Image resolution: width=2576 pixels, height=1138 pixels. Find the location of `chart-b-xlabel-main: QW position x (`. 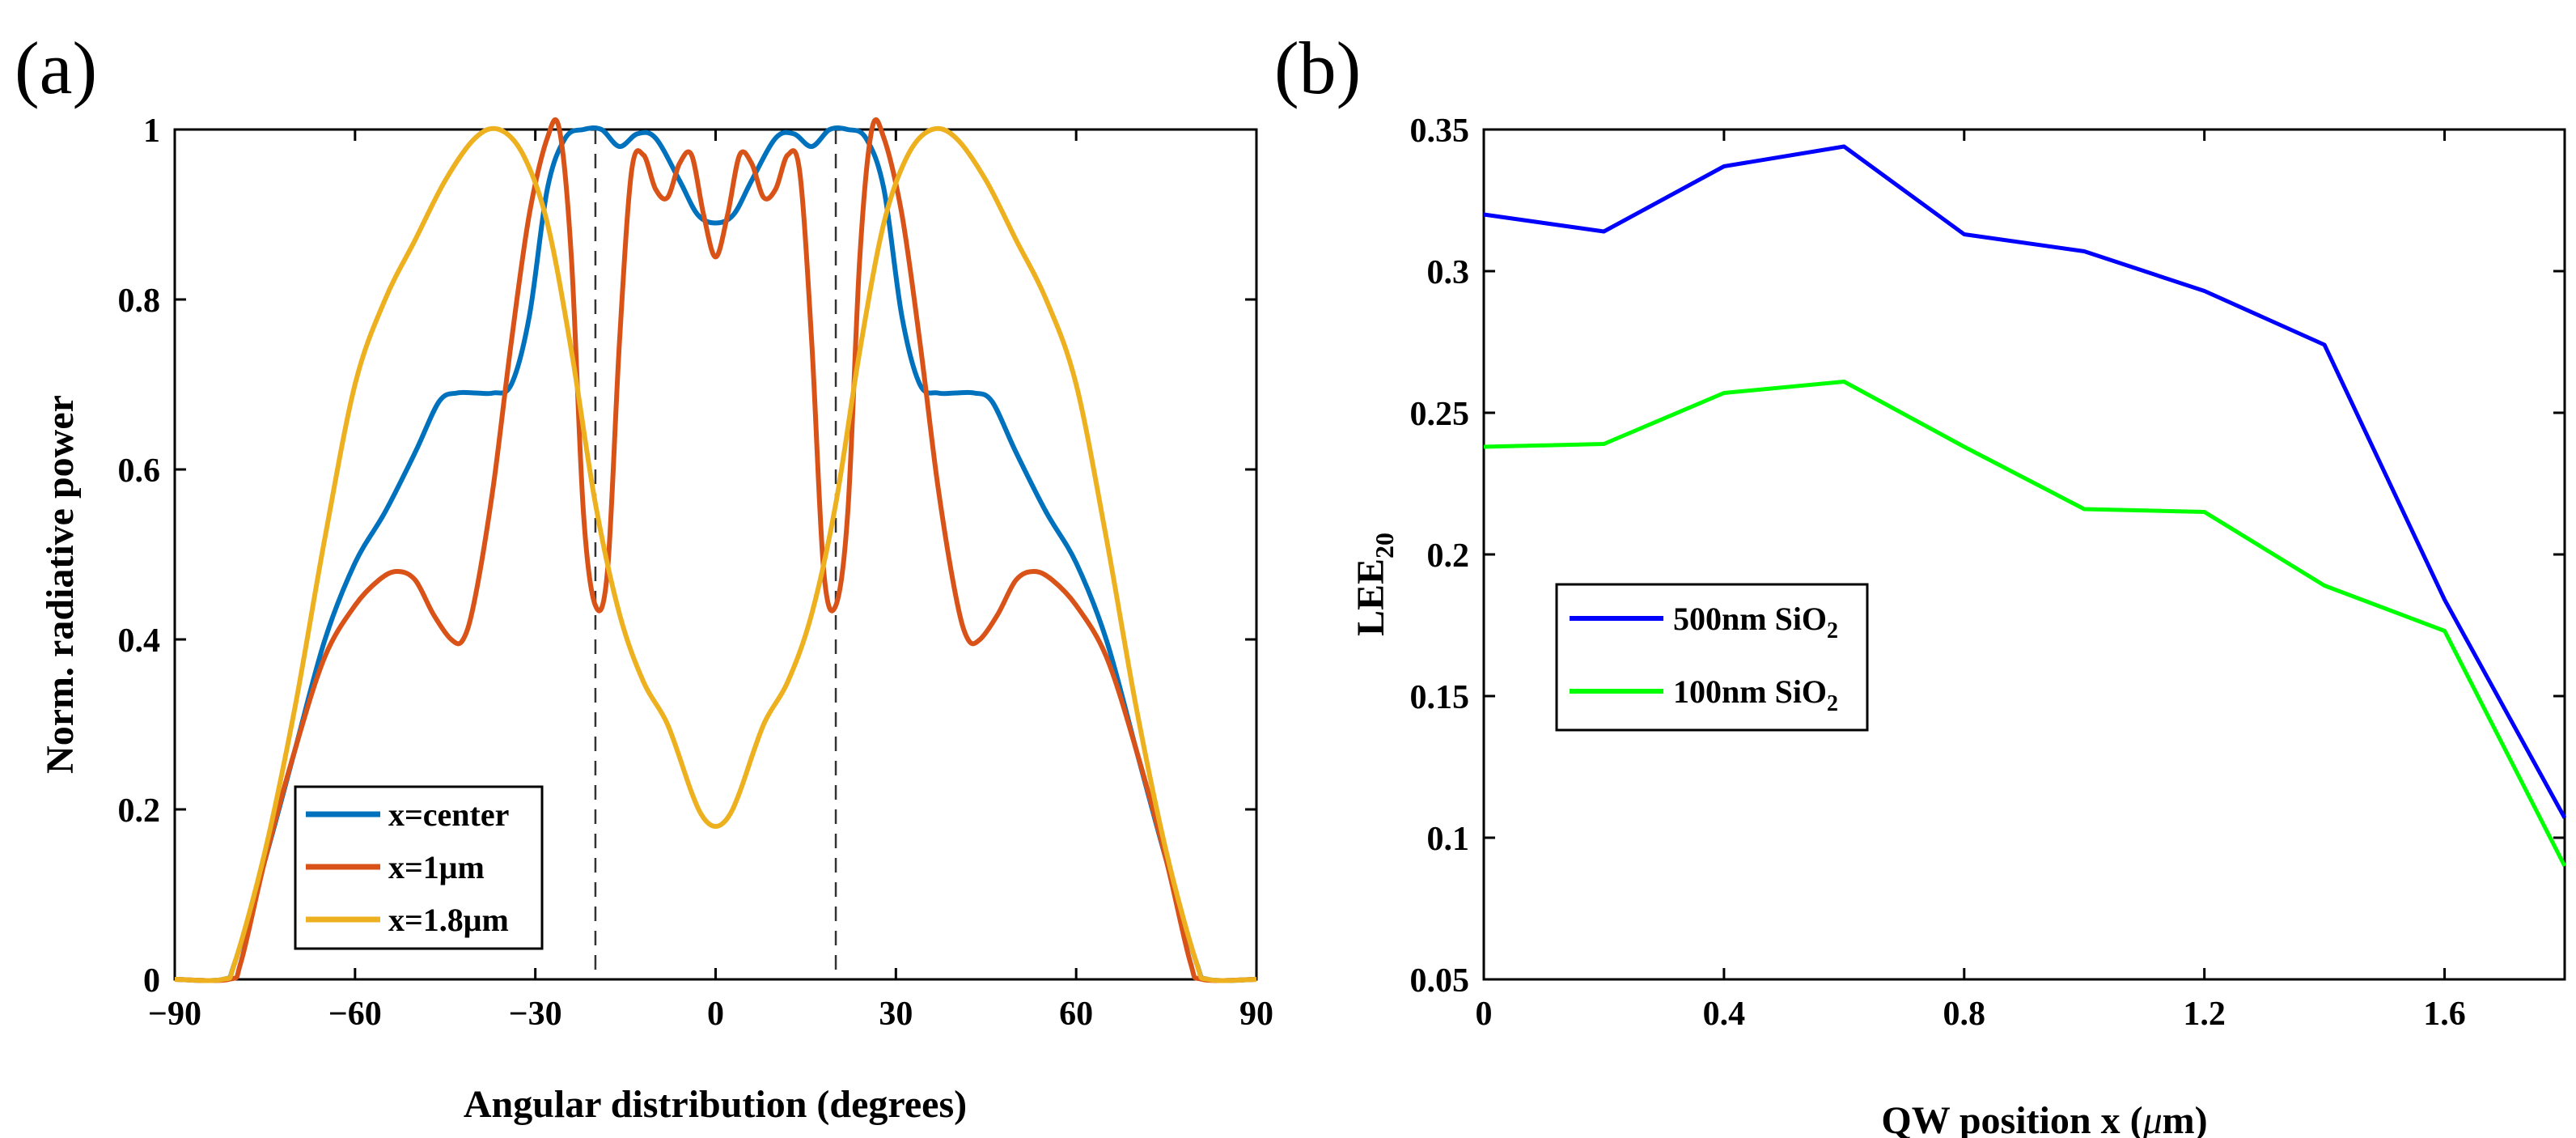

chart-b-xlabel-main: QW position x ( is located at coordinates (2011, 1118).